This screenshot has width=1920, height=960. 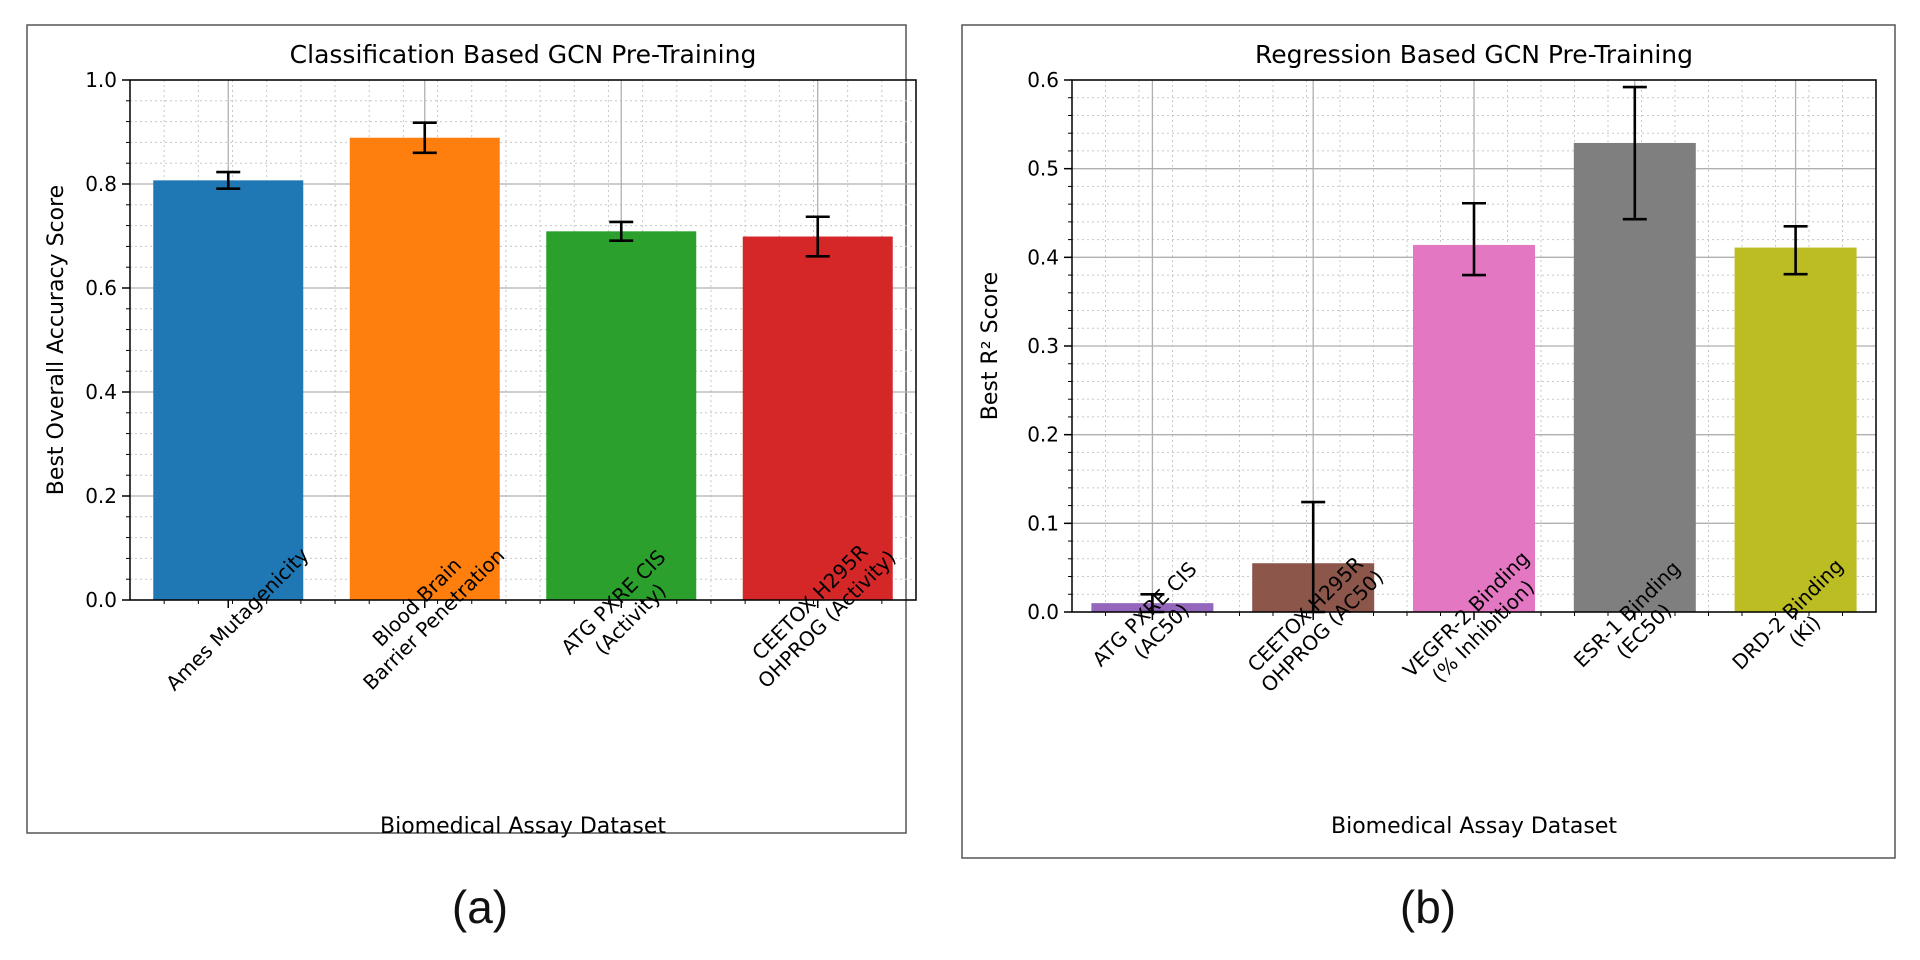 I want to click on y-tick-label: 1.0, so click(x=101, y=80).